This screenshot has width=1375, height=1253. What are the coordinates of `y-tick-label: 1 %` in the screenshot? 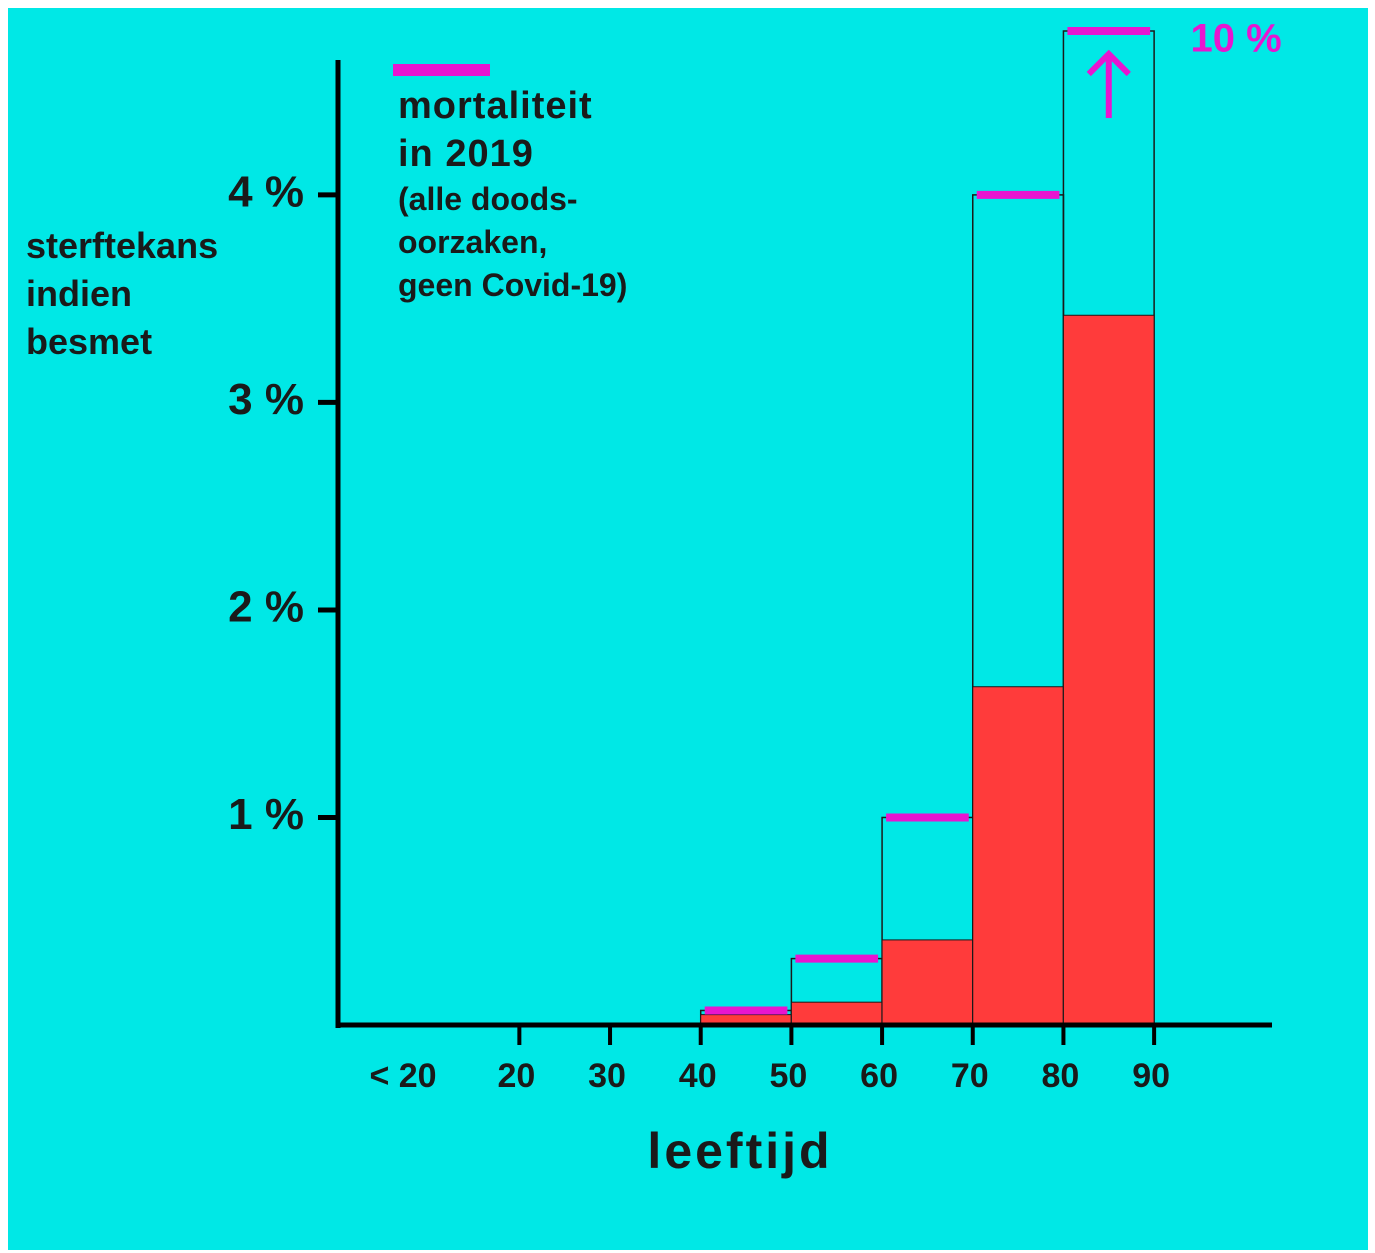 It's located at (266, 814).